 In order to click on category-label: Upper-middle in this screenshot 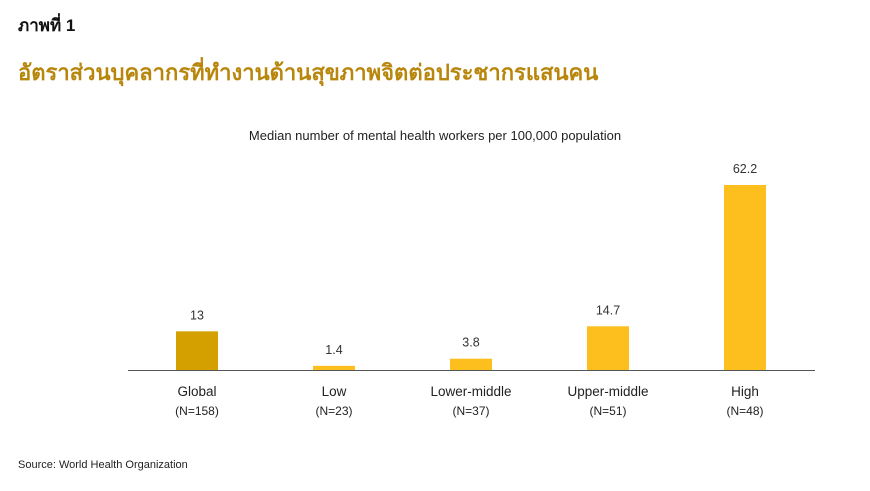, I will do `click(607, 391)`.